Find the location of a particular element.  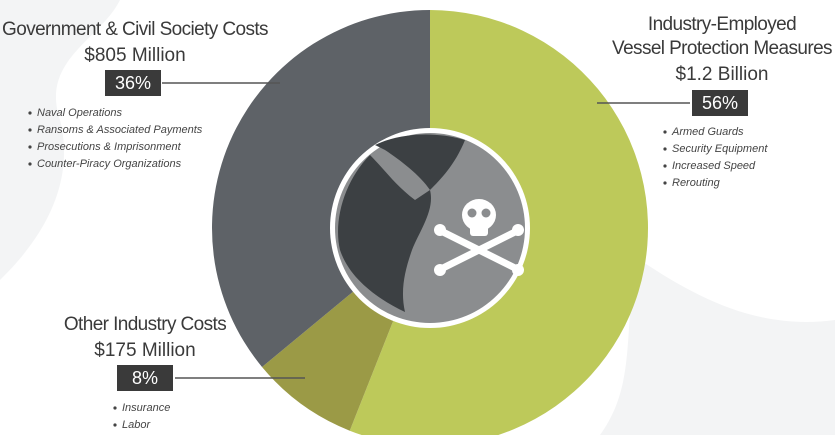

segment-title: Government & Civil Society Costs is located at coordinates (135, 29).